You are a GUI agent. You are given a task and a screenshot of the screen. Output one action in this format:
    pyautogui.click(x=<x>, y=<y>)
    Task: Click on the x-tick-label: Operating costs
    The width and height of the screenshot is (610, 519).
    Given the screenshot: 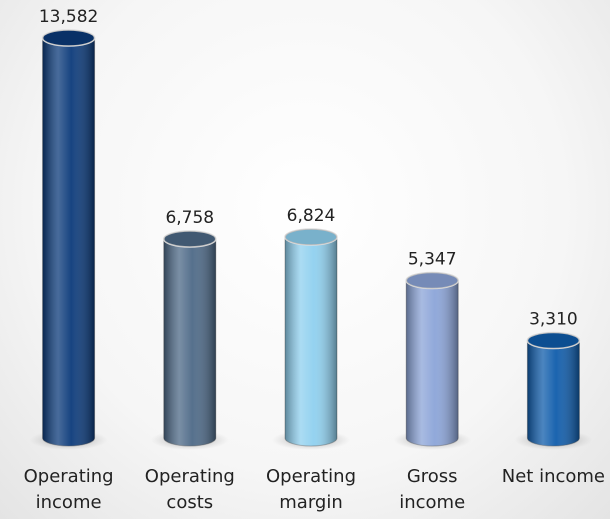 What is the action you would take?
    pyautogui.click(x=189, y=489)
    